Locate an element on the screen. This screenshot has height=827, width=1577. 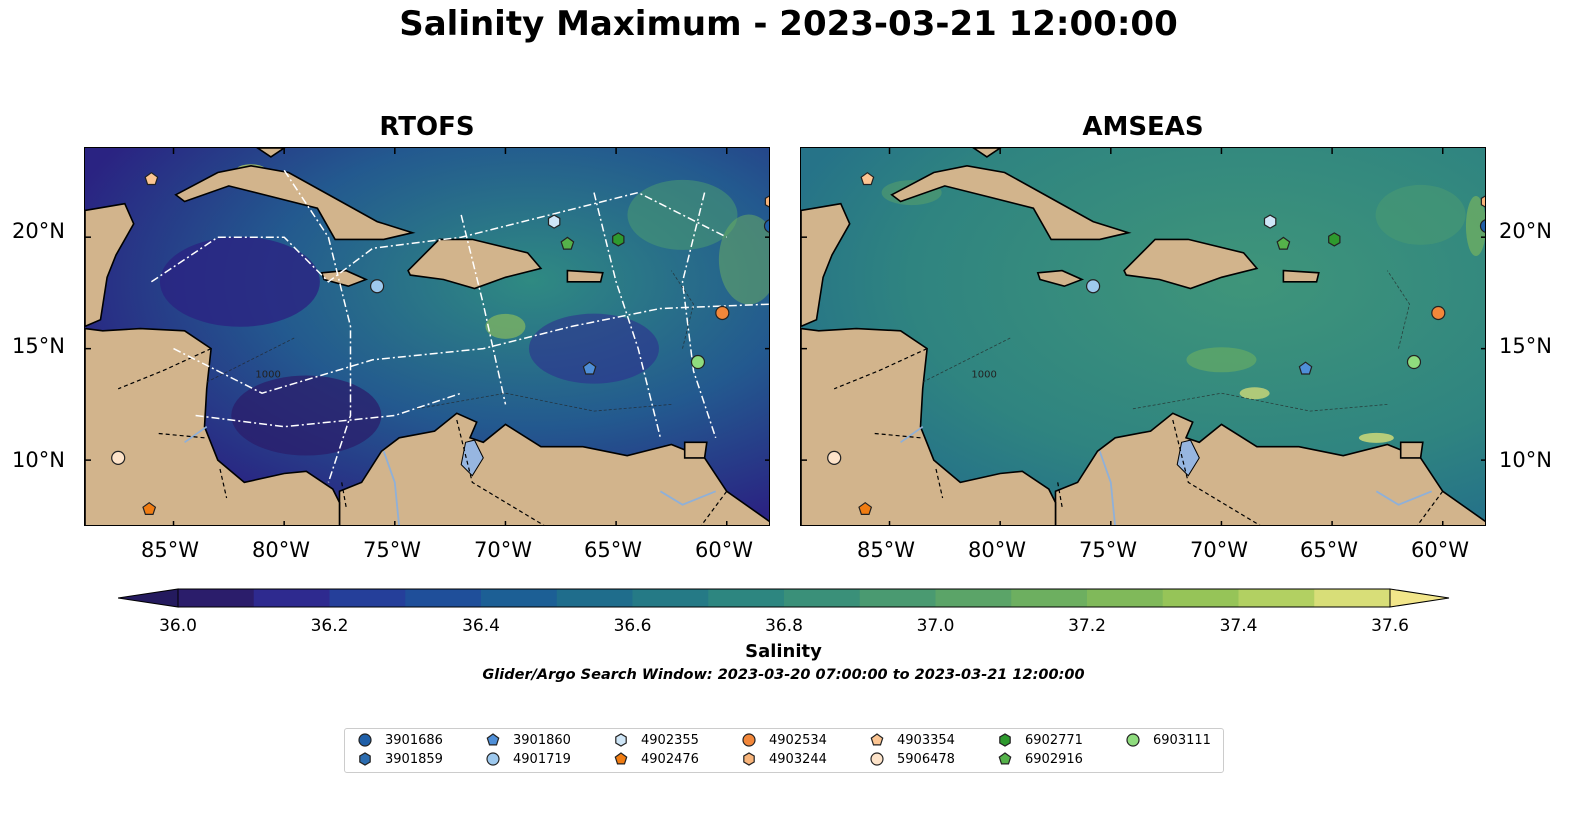
legend-item-6902771: 6902771 is located at coordinates (1040, 740).